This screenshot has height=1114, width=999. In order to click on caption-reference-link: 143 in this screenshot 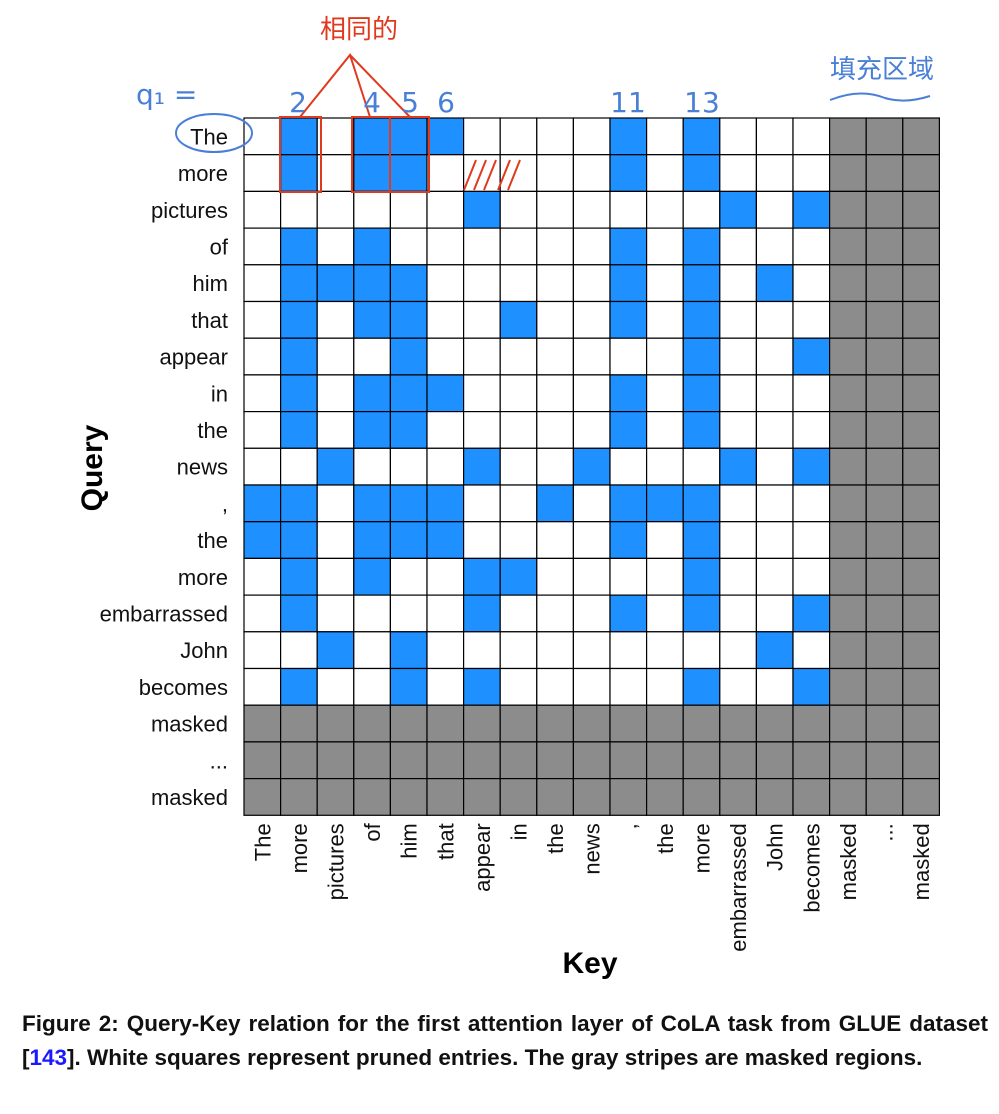, I will do `click(48, 1057)`.